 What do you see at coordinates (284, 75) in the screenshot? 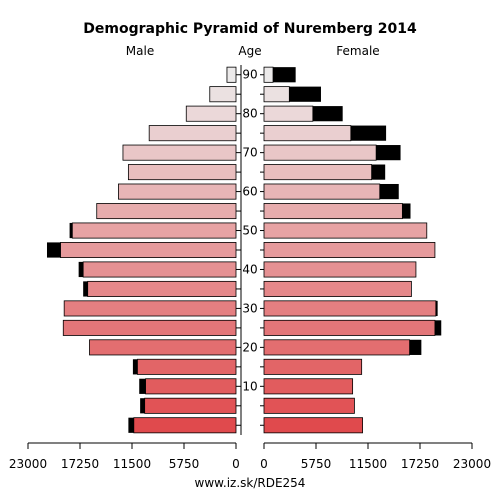
I see `female-excess-90+` at bounding box center [284, 75].